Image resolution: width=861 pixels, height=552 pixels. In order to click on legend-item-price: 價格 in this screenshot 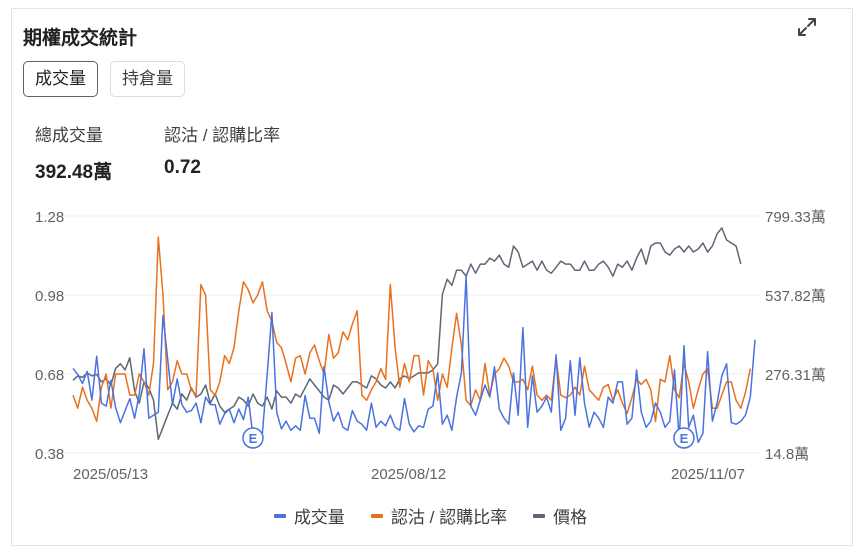, I will do `click(560, 515)`.